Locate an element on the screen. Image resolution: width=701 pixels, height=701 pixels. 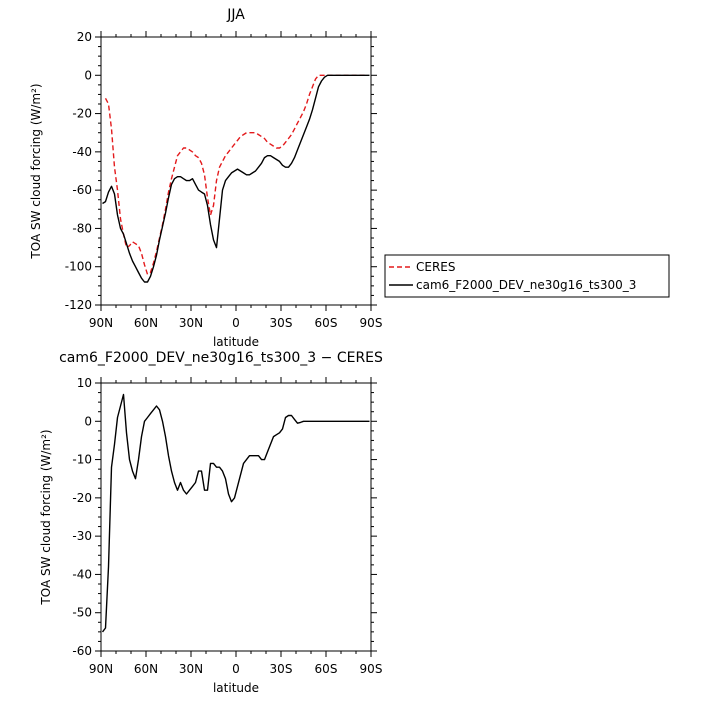
chart-title: cam6_F2000_DEV_ne30g16_ts300_3 − CERES is located at coordinates (221, 358).